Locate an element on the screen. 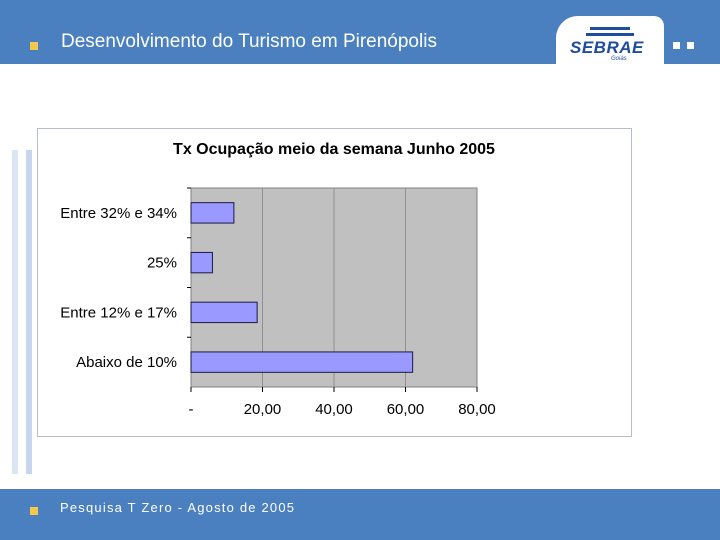  x-tick-label: 20,00 is located at coordinates (263, 409).